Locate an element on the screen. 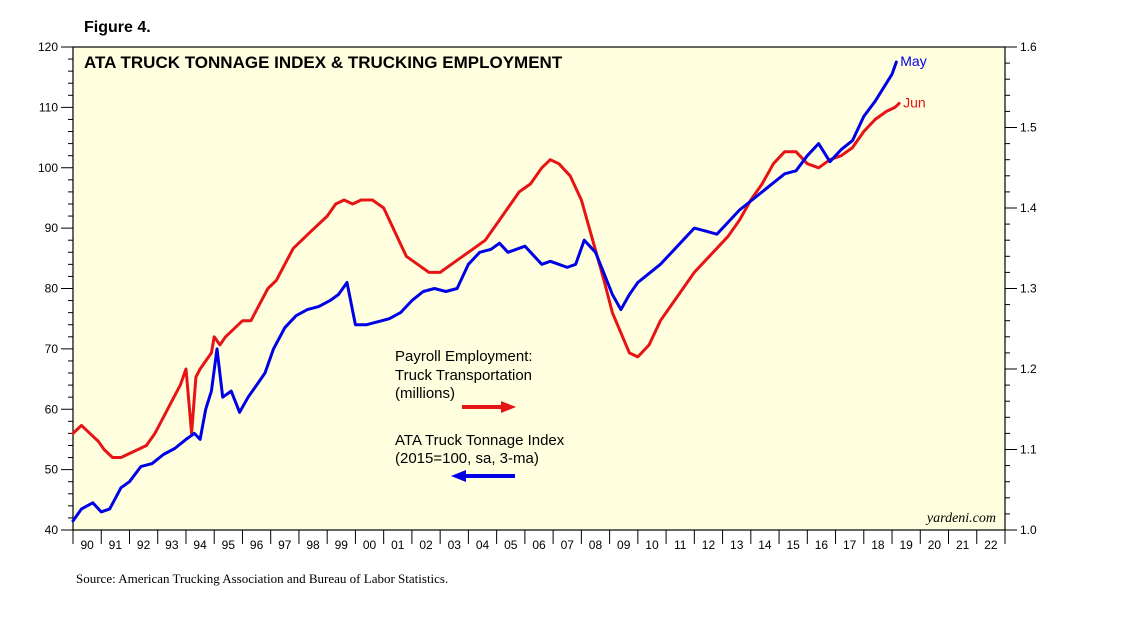 The height and width of the screenshot is (621, 1138). left-axis: 40 50 60 70 80 90 100 110 120 is located at coordinates (55, 288).